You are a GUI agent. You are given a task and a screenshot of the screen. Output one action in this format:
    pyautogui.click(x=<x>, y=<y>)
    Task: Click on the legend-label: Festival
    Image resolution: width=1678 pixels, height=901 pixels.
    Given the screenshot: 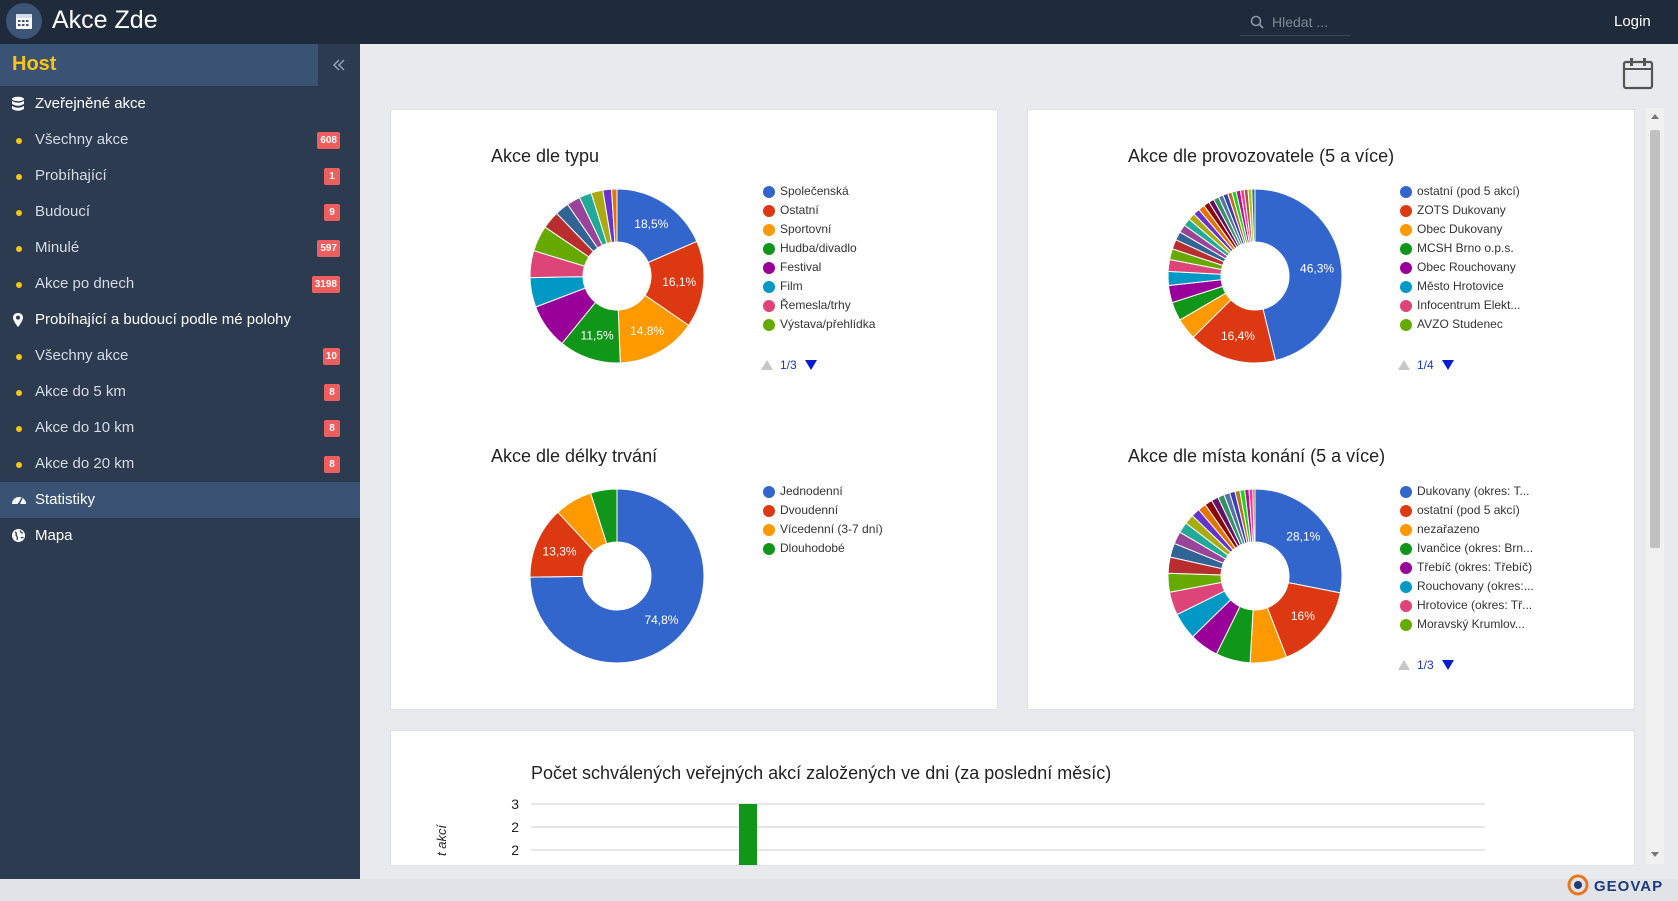 What is the action you would take?
    pyautogui.click(x=801, y=267)
    